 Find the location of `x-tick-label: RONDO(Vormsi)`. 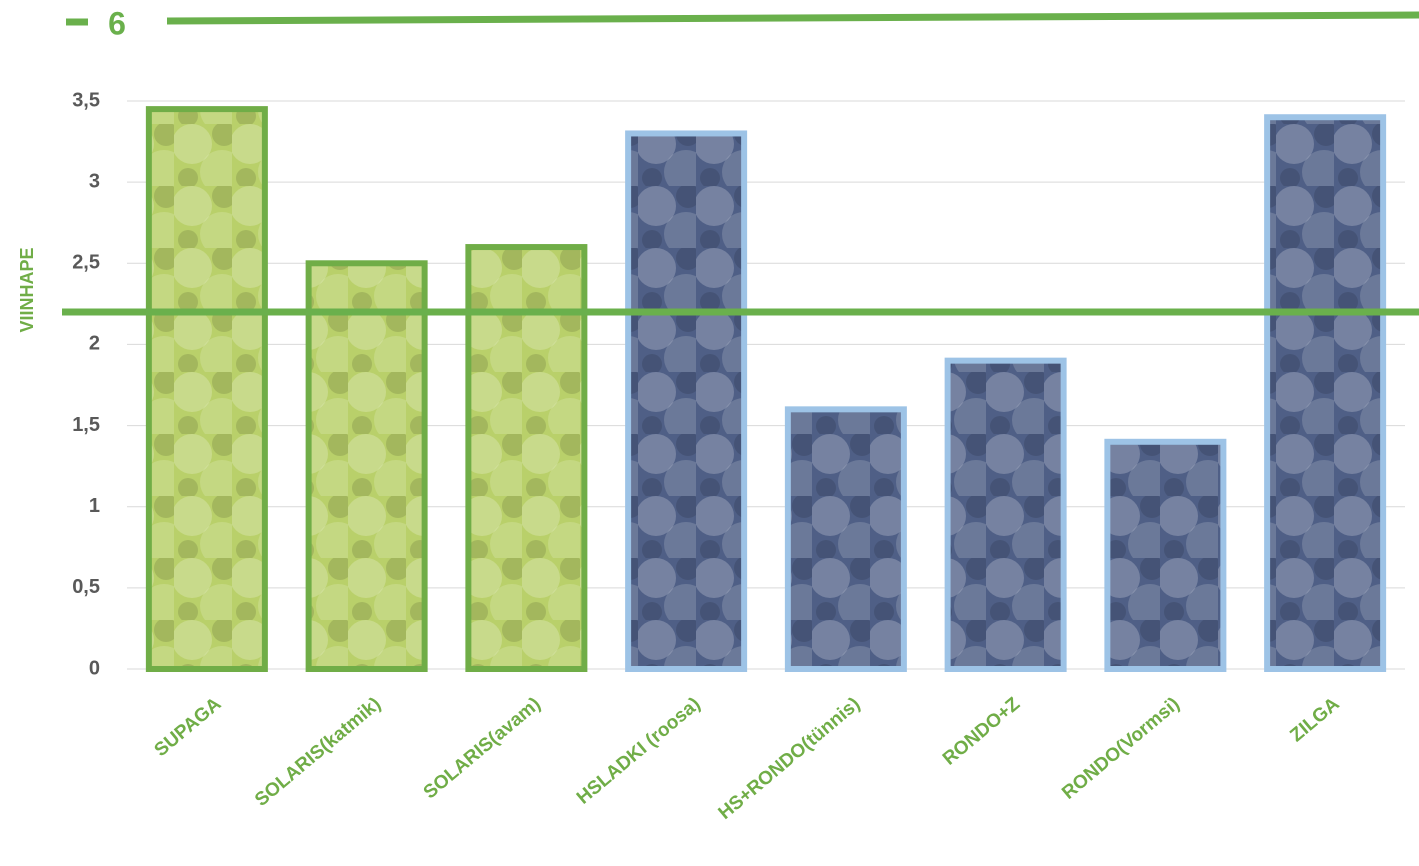

x-tick-label: RONDO(Vormsi) is located at coordinates (1121, 749).